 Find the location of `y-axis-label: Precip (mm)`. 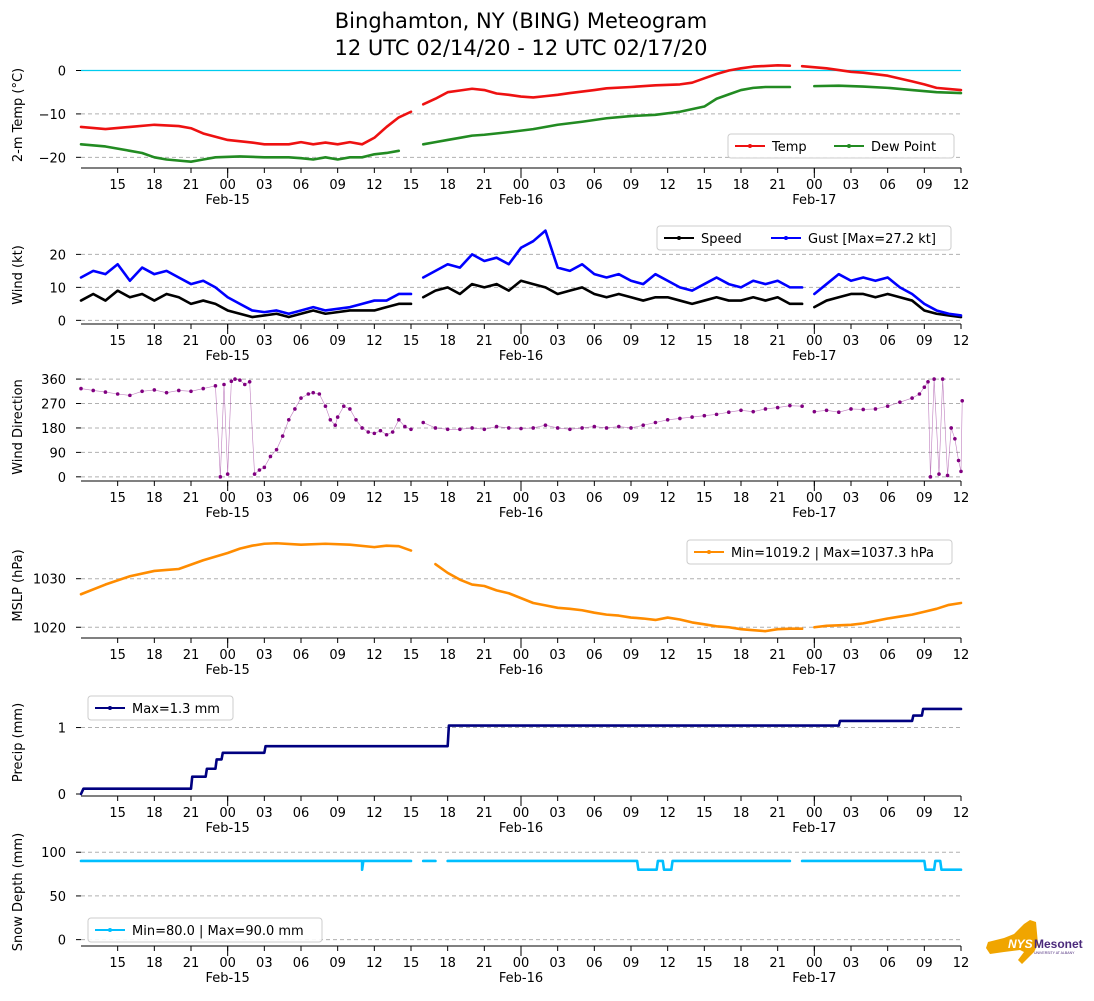

y-axis-label: Precip (mm) is located at coordinates (18, 742).